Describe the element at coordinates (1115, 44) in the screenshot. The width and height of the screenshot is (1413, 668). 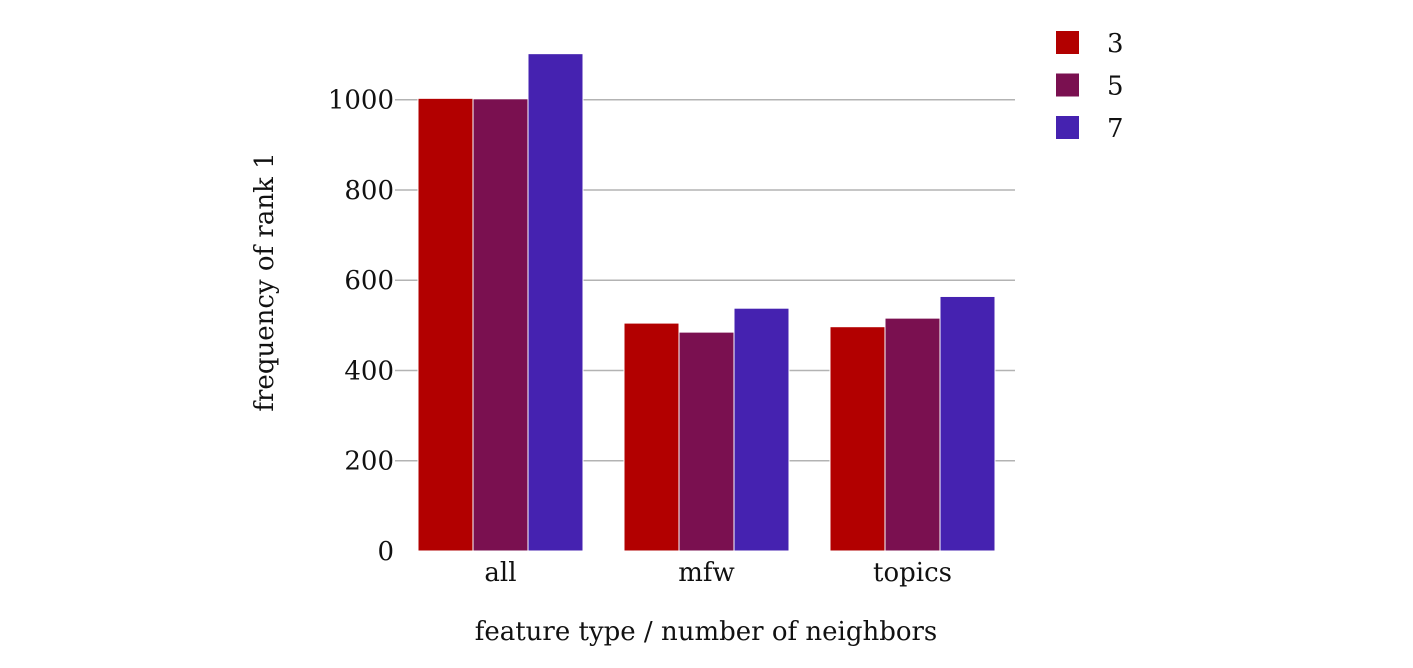
I see `legend-label: 3` at that location.